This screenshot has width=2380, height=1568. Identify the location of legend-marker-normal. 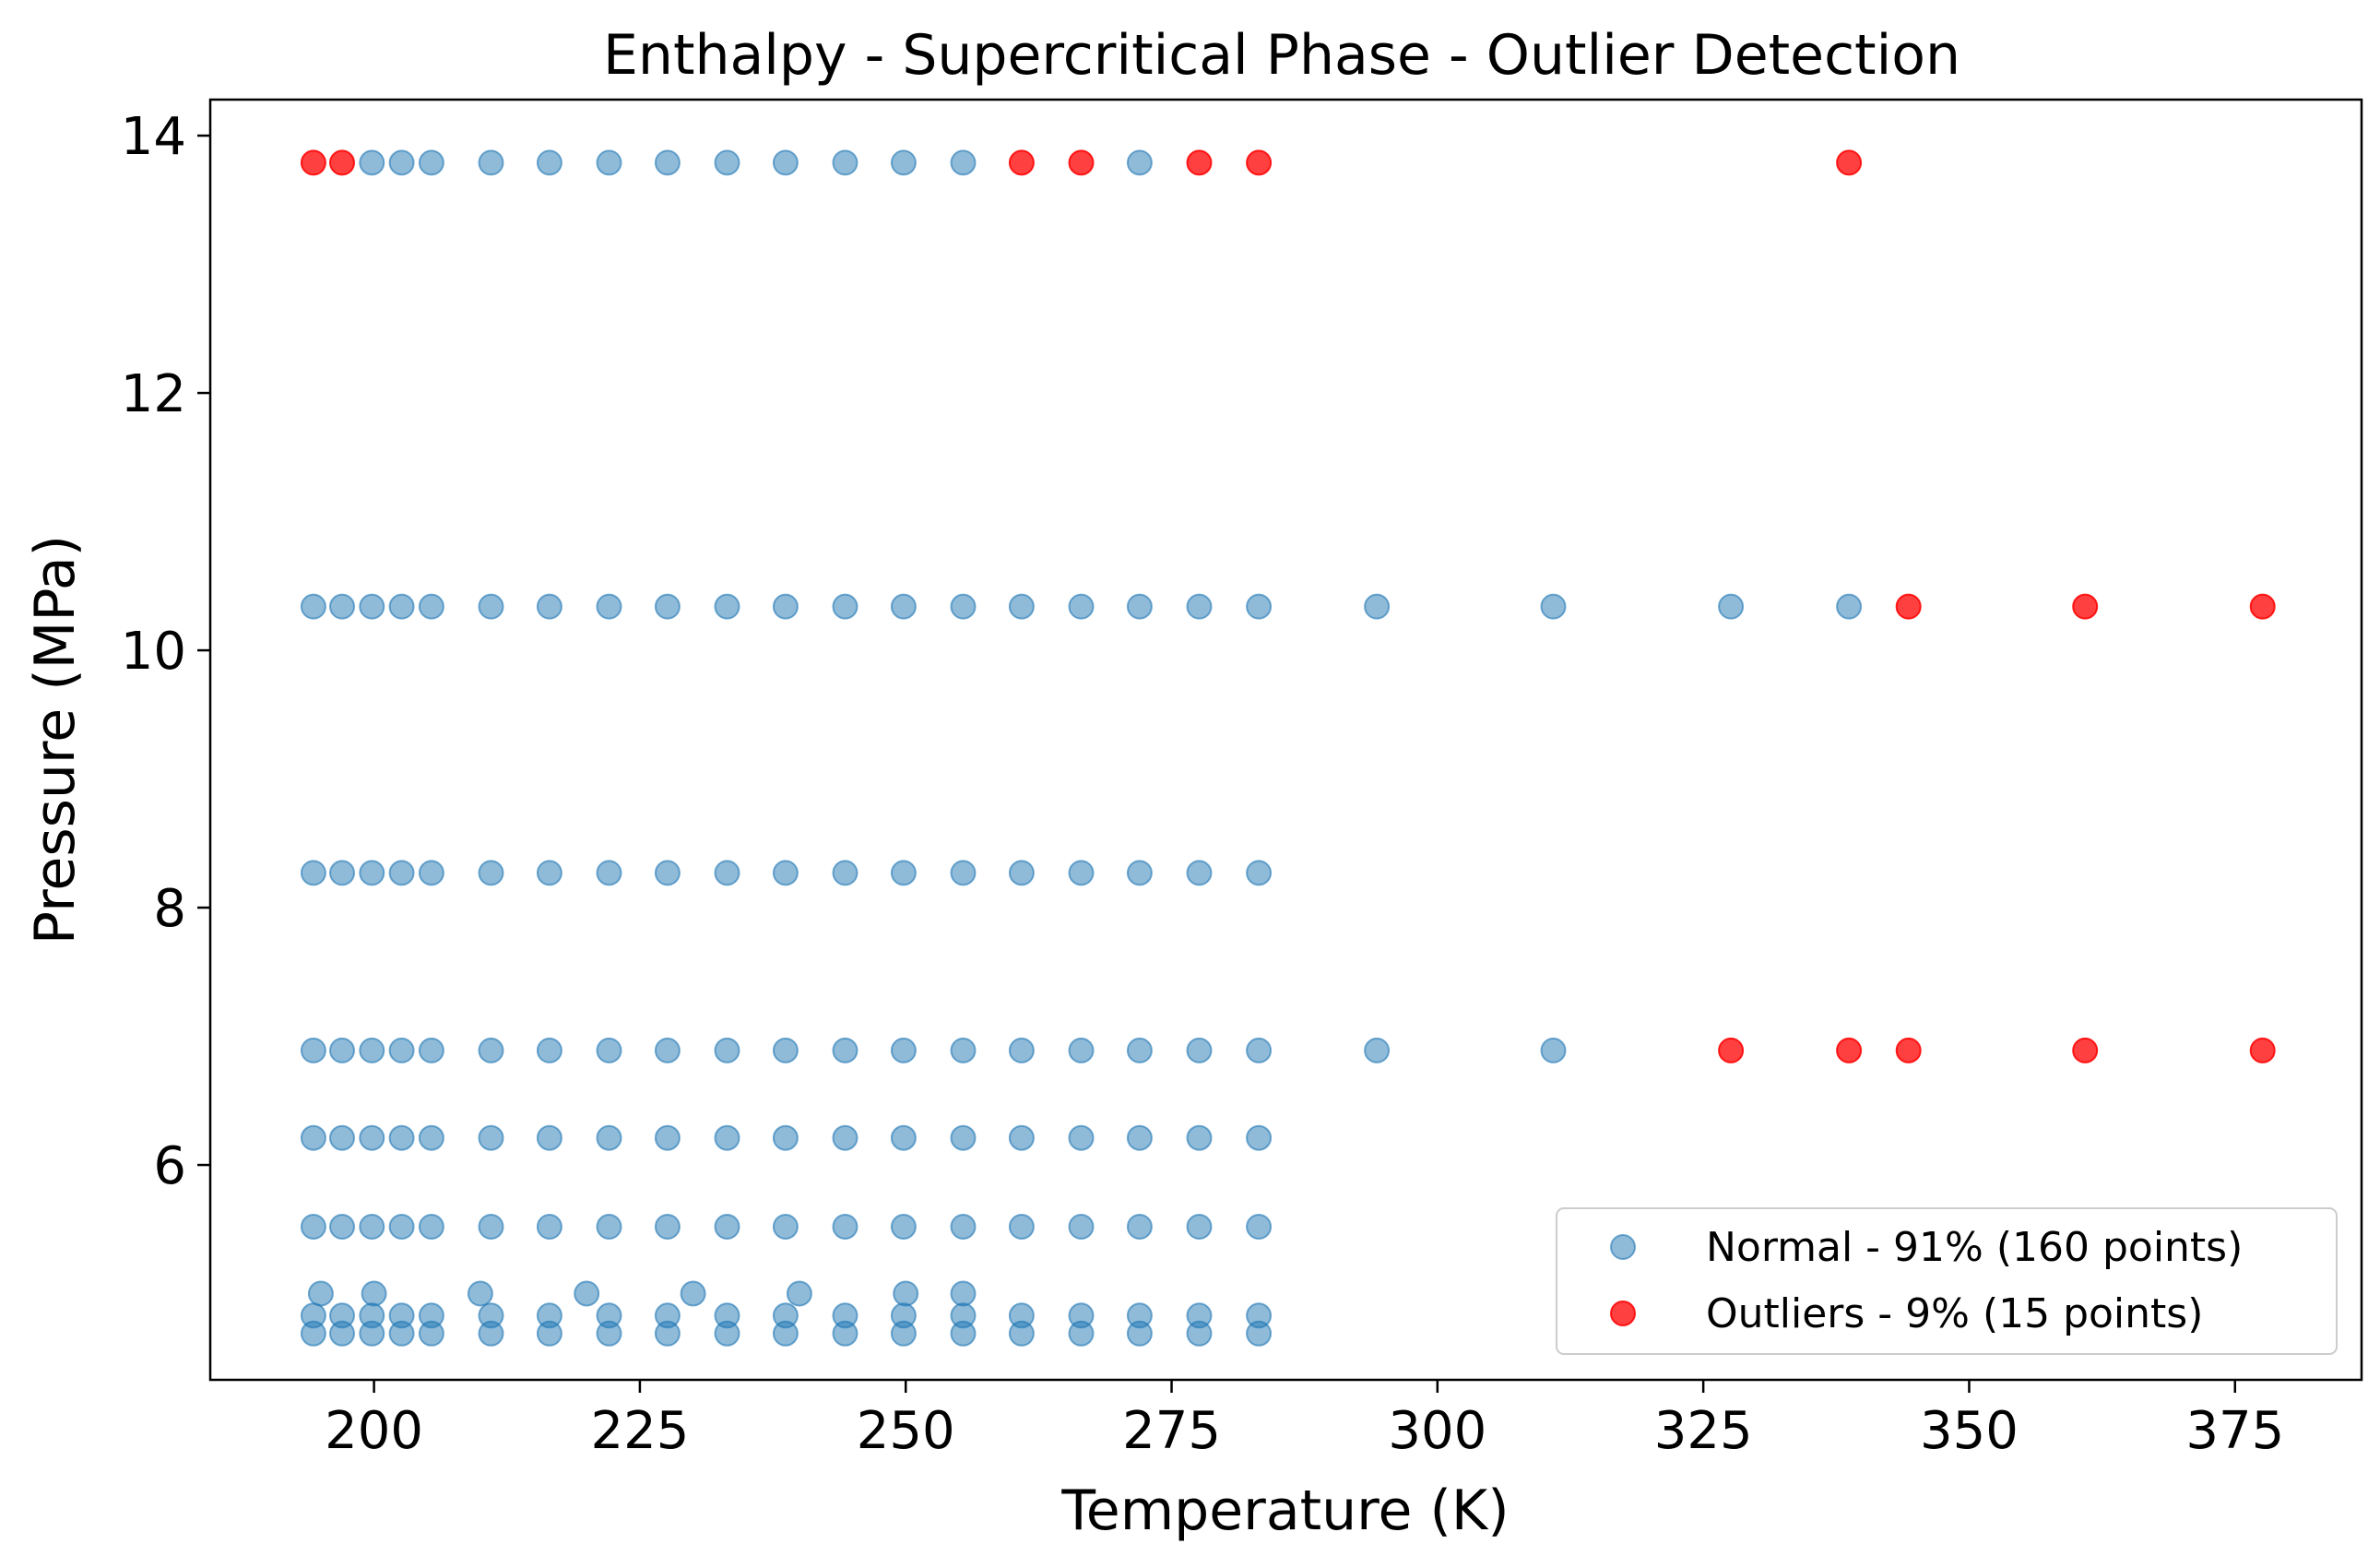
(1623, 1247).